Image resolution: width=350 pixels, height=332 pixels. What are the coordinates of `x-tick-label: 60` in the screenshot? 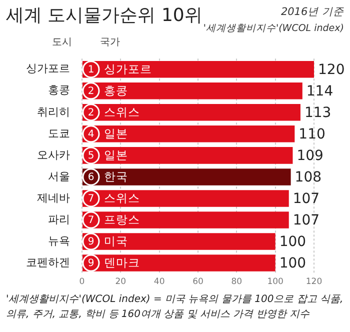 It's located at (198, 282).